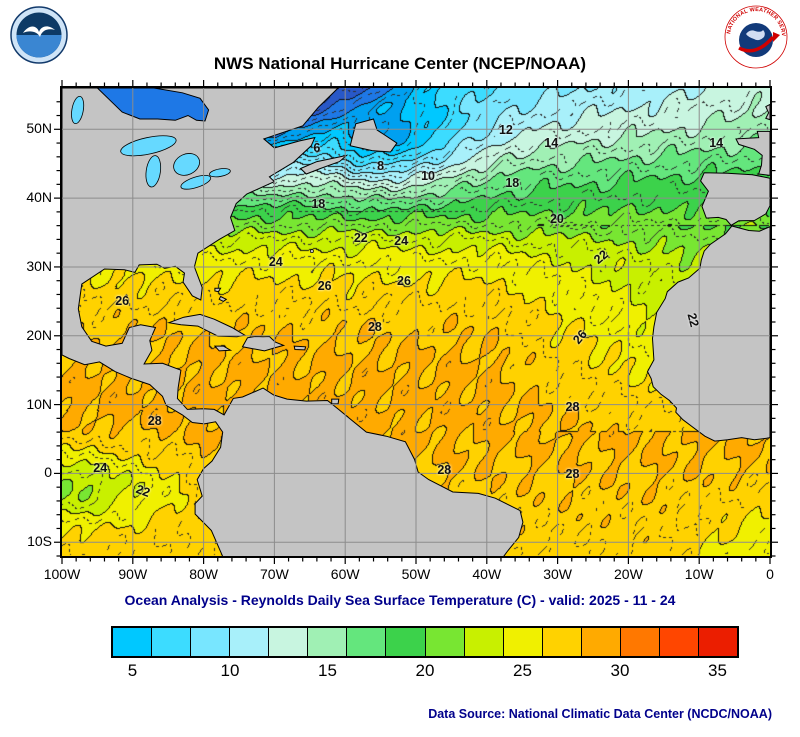  Describe the element at coordinates (756, 44) in the screenshot. I see `nws-swoosh-icon` at that location.